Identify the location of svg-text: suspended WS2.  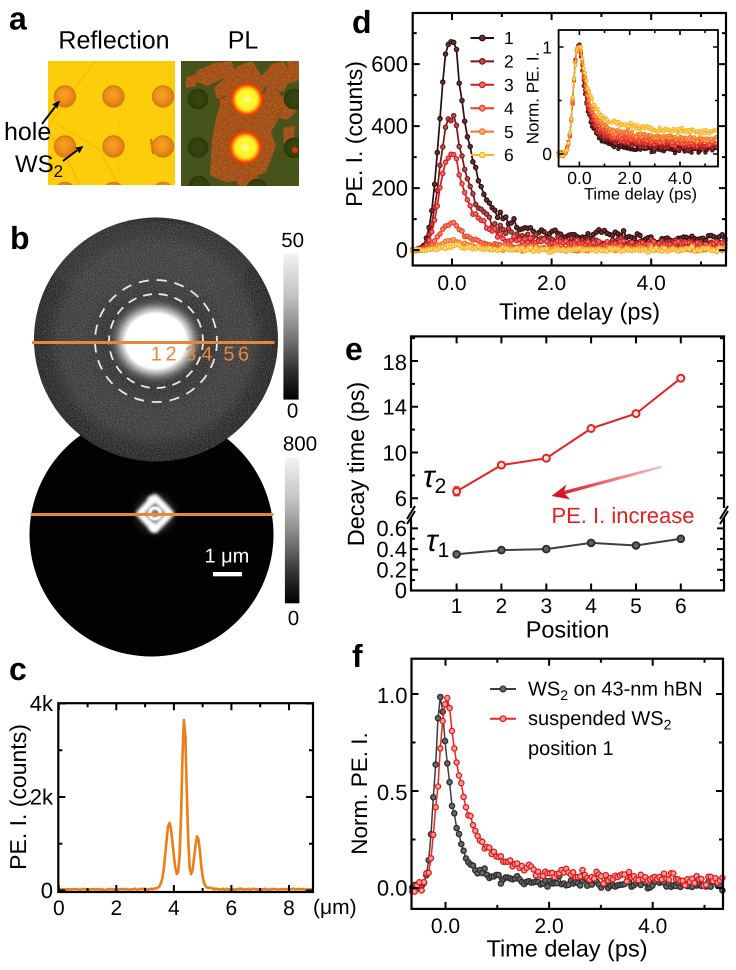
(600, 720).